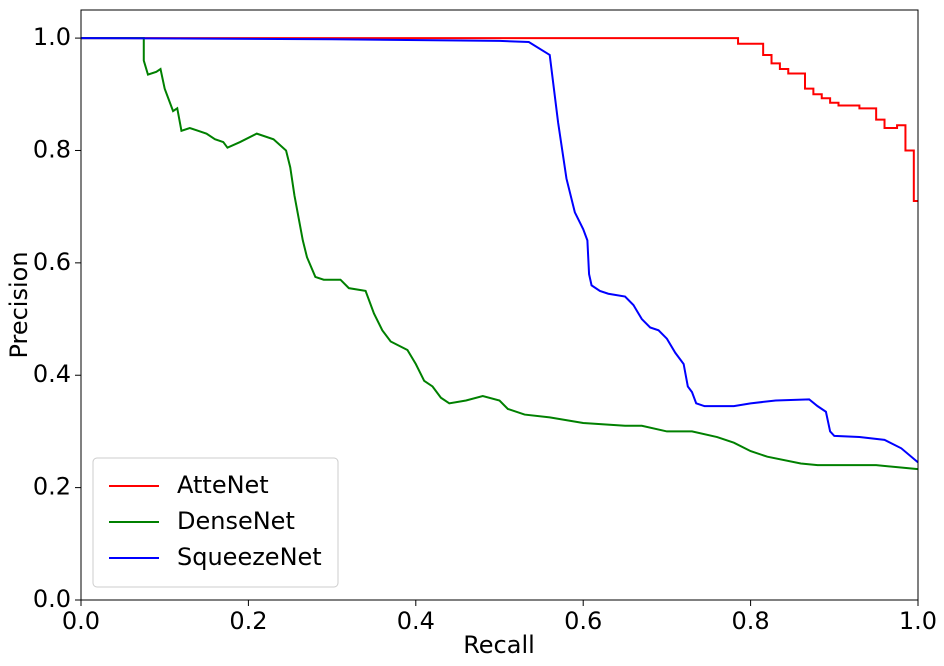 The image size is (944, 666). Describe the element at coordinates (52, 599) in the screenshot. I see `y-tick-label: 0.0` at that location.